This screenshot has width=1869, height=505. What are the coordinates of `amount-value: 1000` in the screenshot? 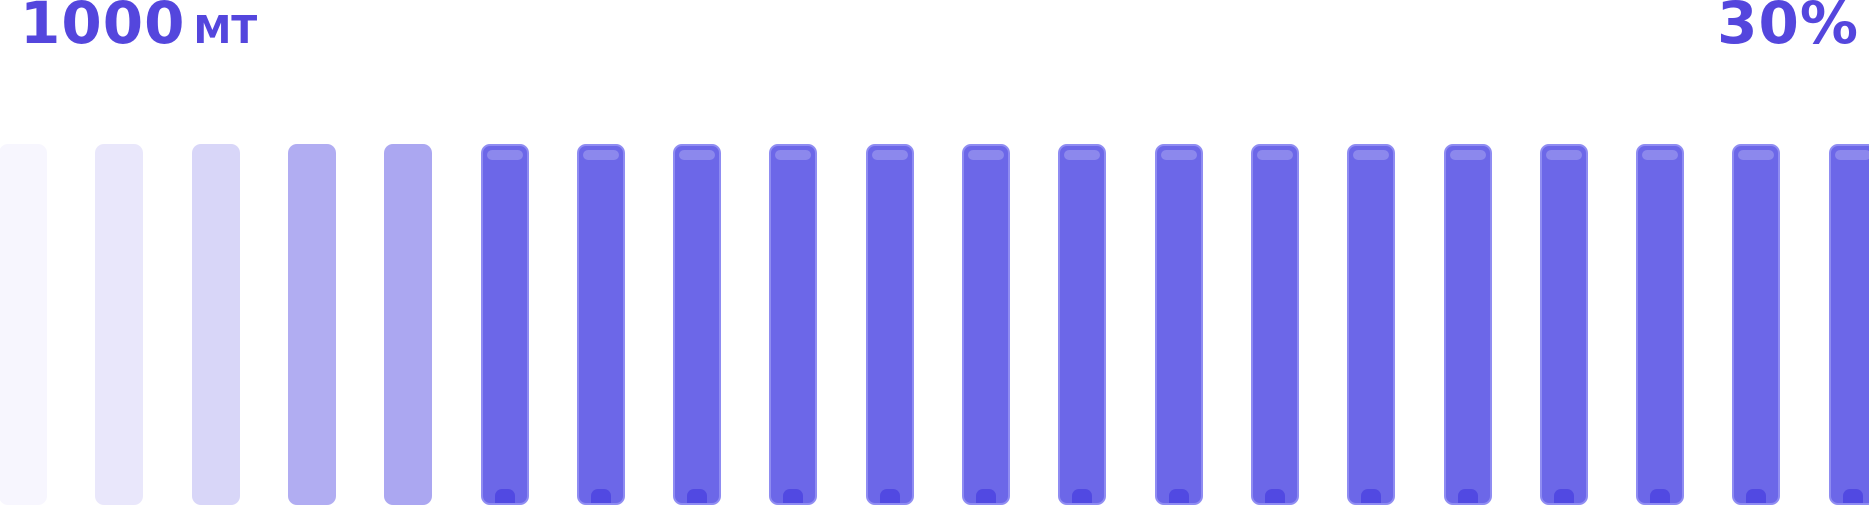 It's located at (103, 28).